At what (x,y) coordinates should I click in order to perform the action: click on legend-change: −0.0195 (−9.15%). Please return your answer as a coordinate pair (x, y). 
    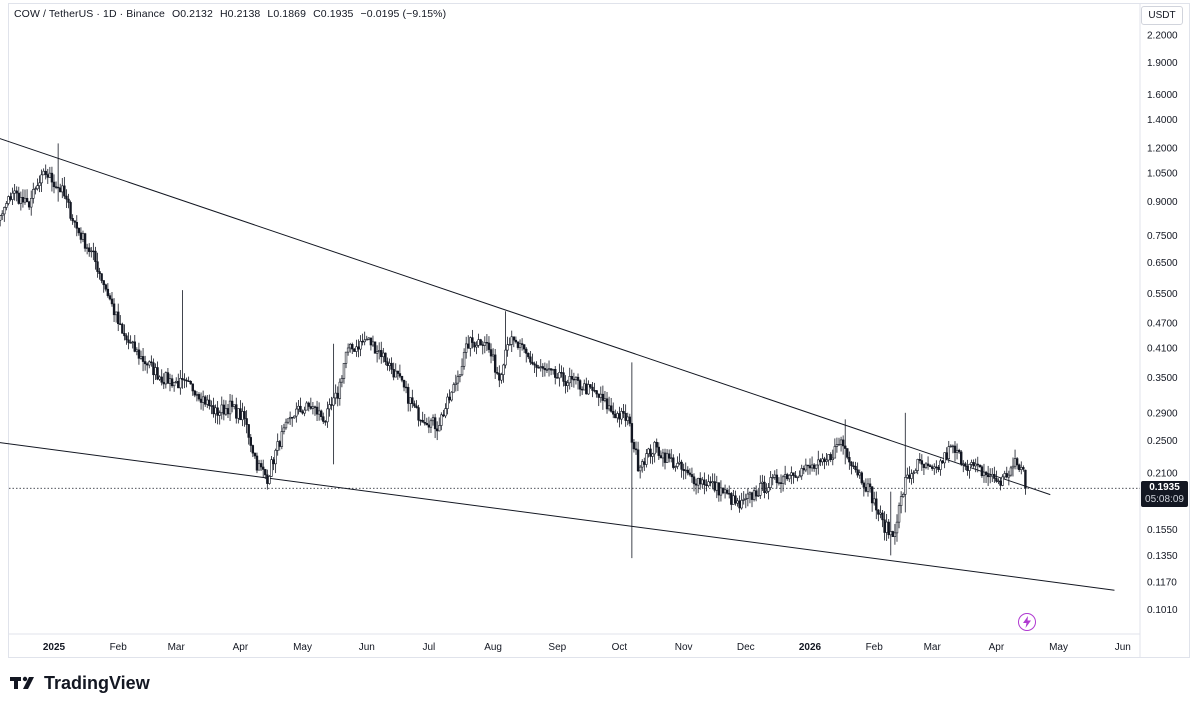
    Looking at the image, I should click on (403, 14).